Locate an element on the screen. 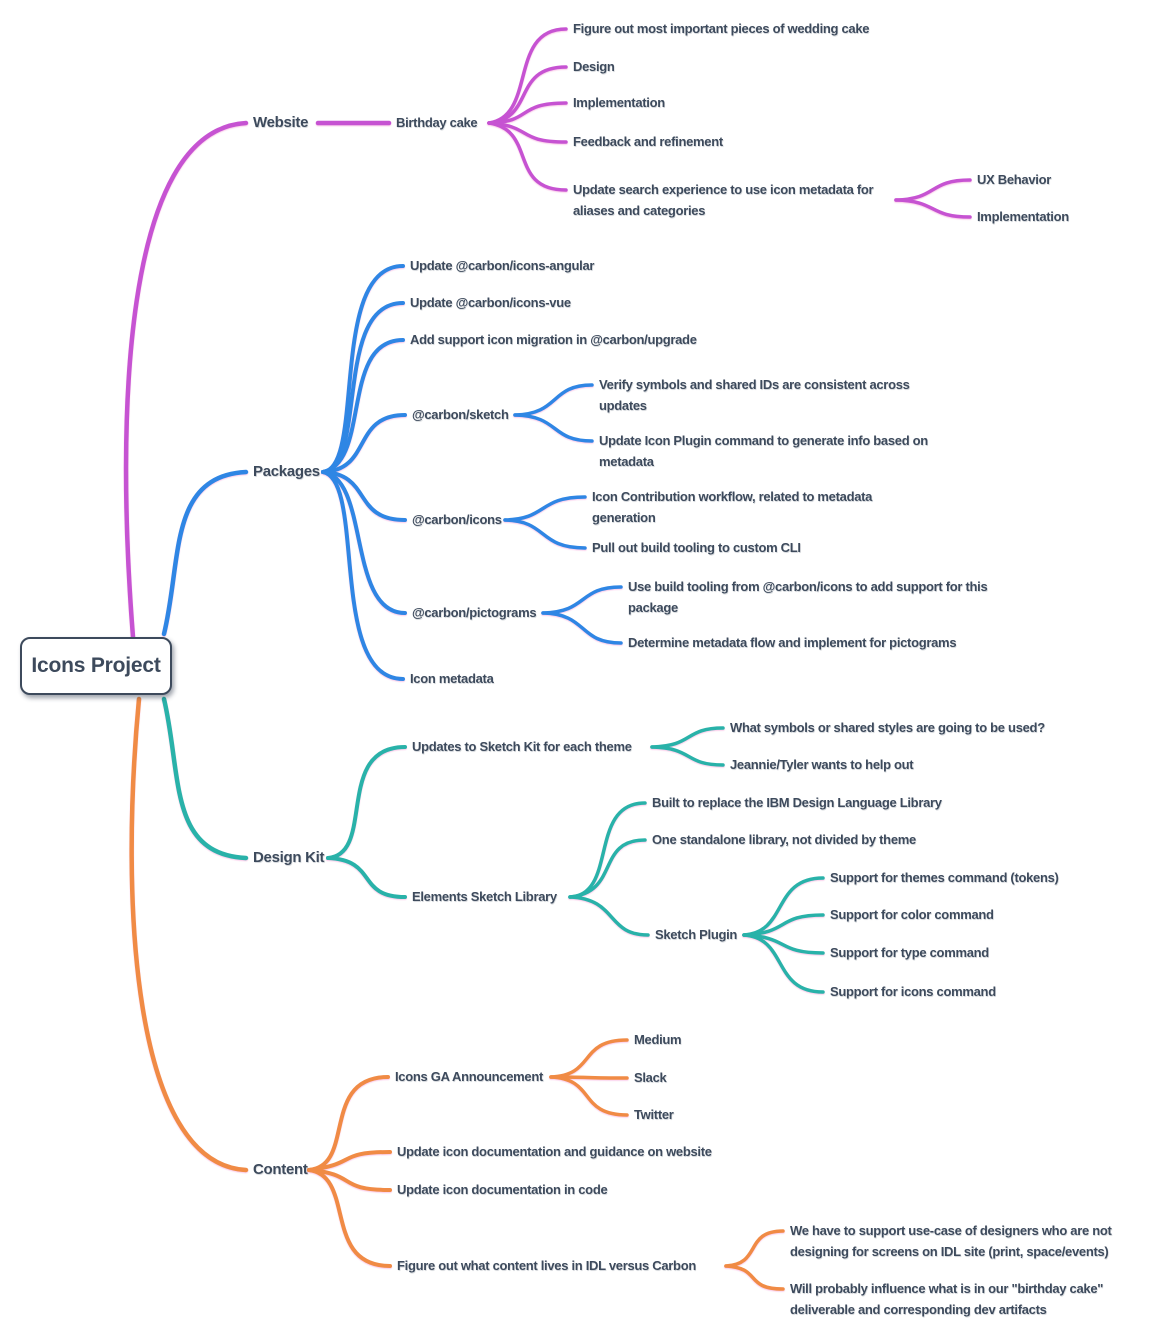 This screenshot has height=1332, width=1152. connector-plugin-color-cmd is located at coordinates (783, 925).